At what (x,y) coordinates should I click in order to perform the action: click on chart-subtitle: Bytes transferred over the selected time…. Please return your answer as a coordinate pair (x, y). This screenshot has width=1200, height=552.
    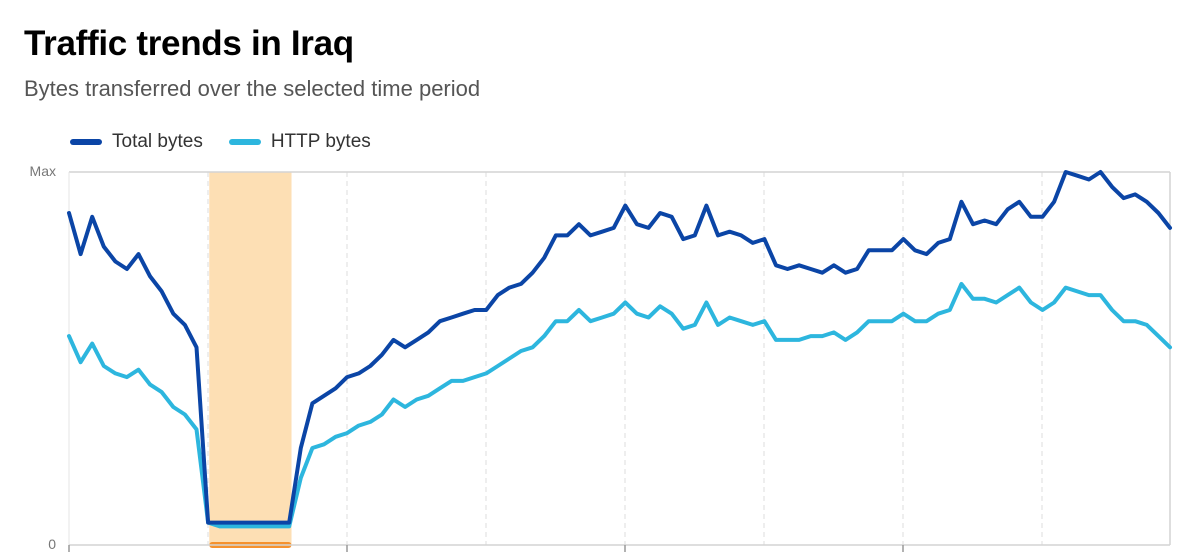
    Looking at the image, I should click on (252, 88).